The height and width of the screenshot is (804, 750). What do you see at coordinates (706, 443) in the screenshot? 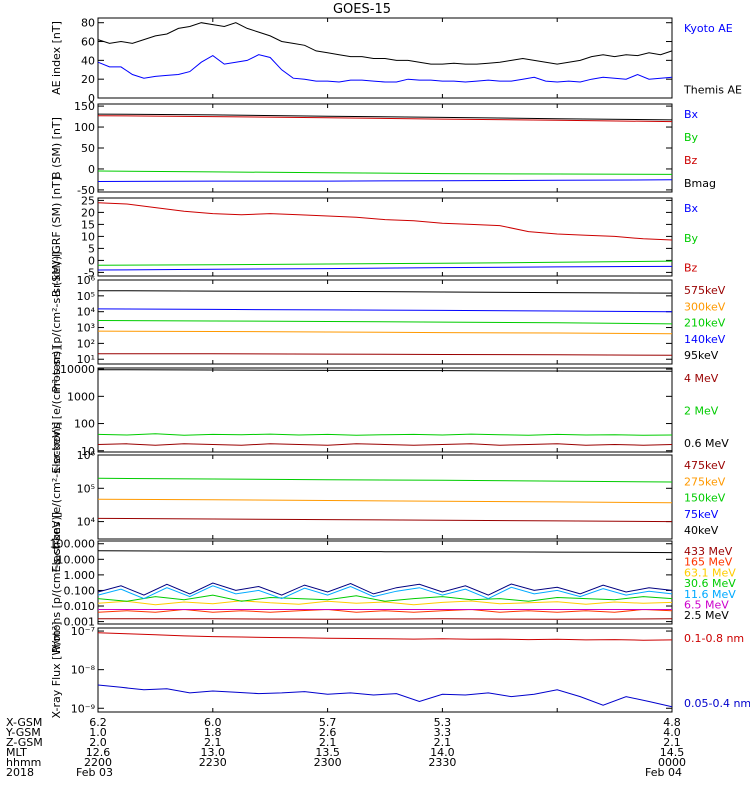
I see `legend-entry: 0.6 MeV` at bounding box center [706, 443].